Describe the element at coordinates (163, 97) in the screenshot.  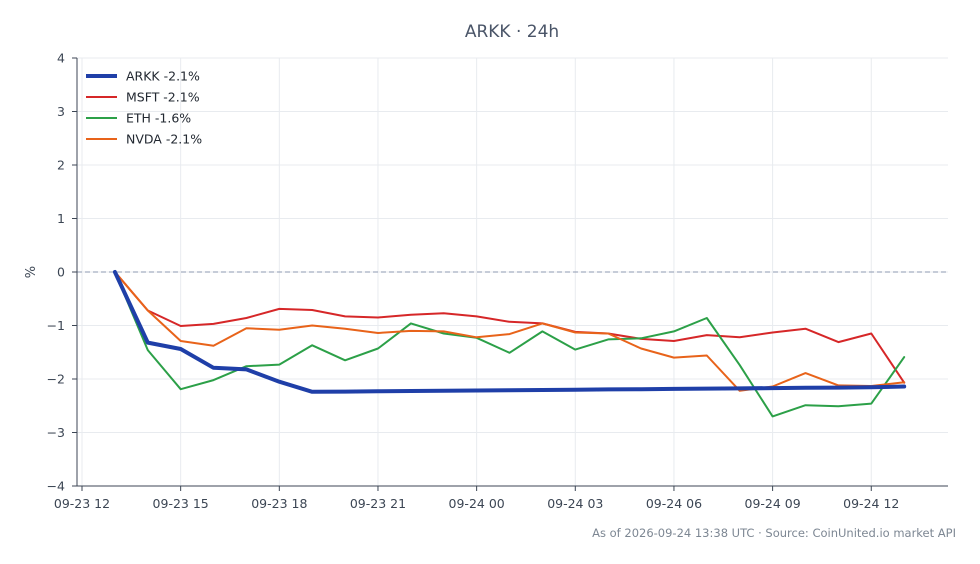
I see `legend-label-msft: MSFT -2.1%` at that location.